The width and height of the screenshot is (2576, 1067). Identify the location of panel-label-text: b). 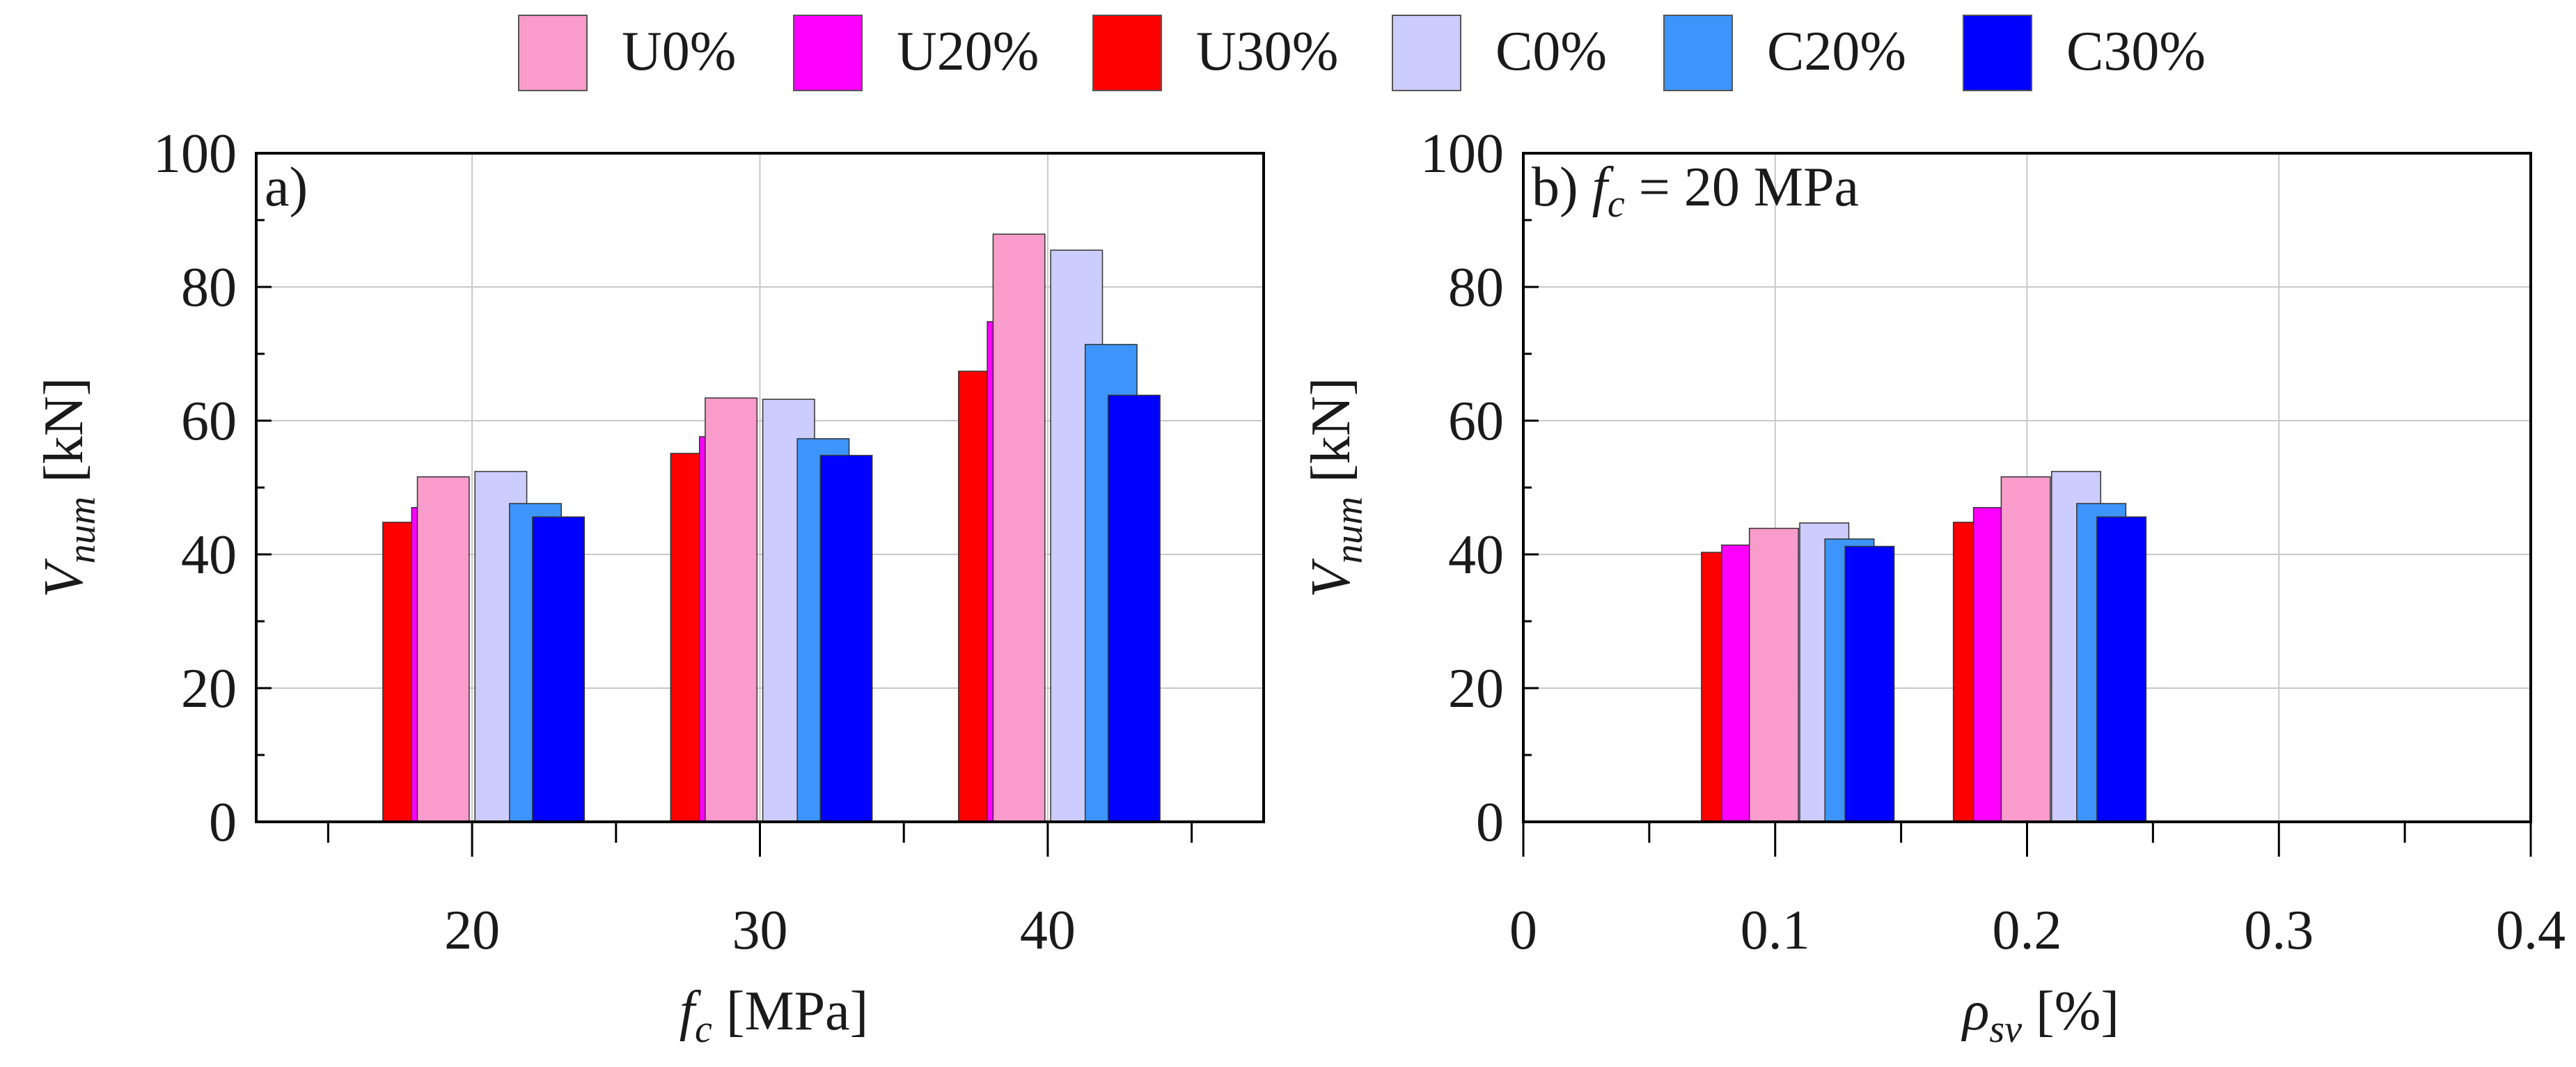
(1555, 187).